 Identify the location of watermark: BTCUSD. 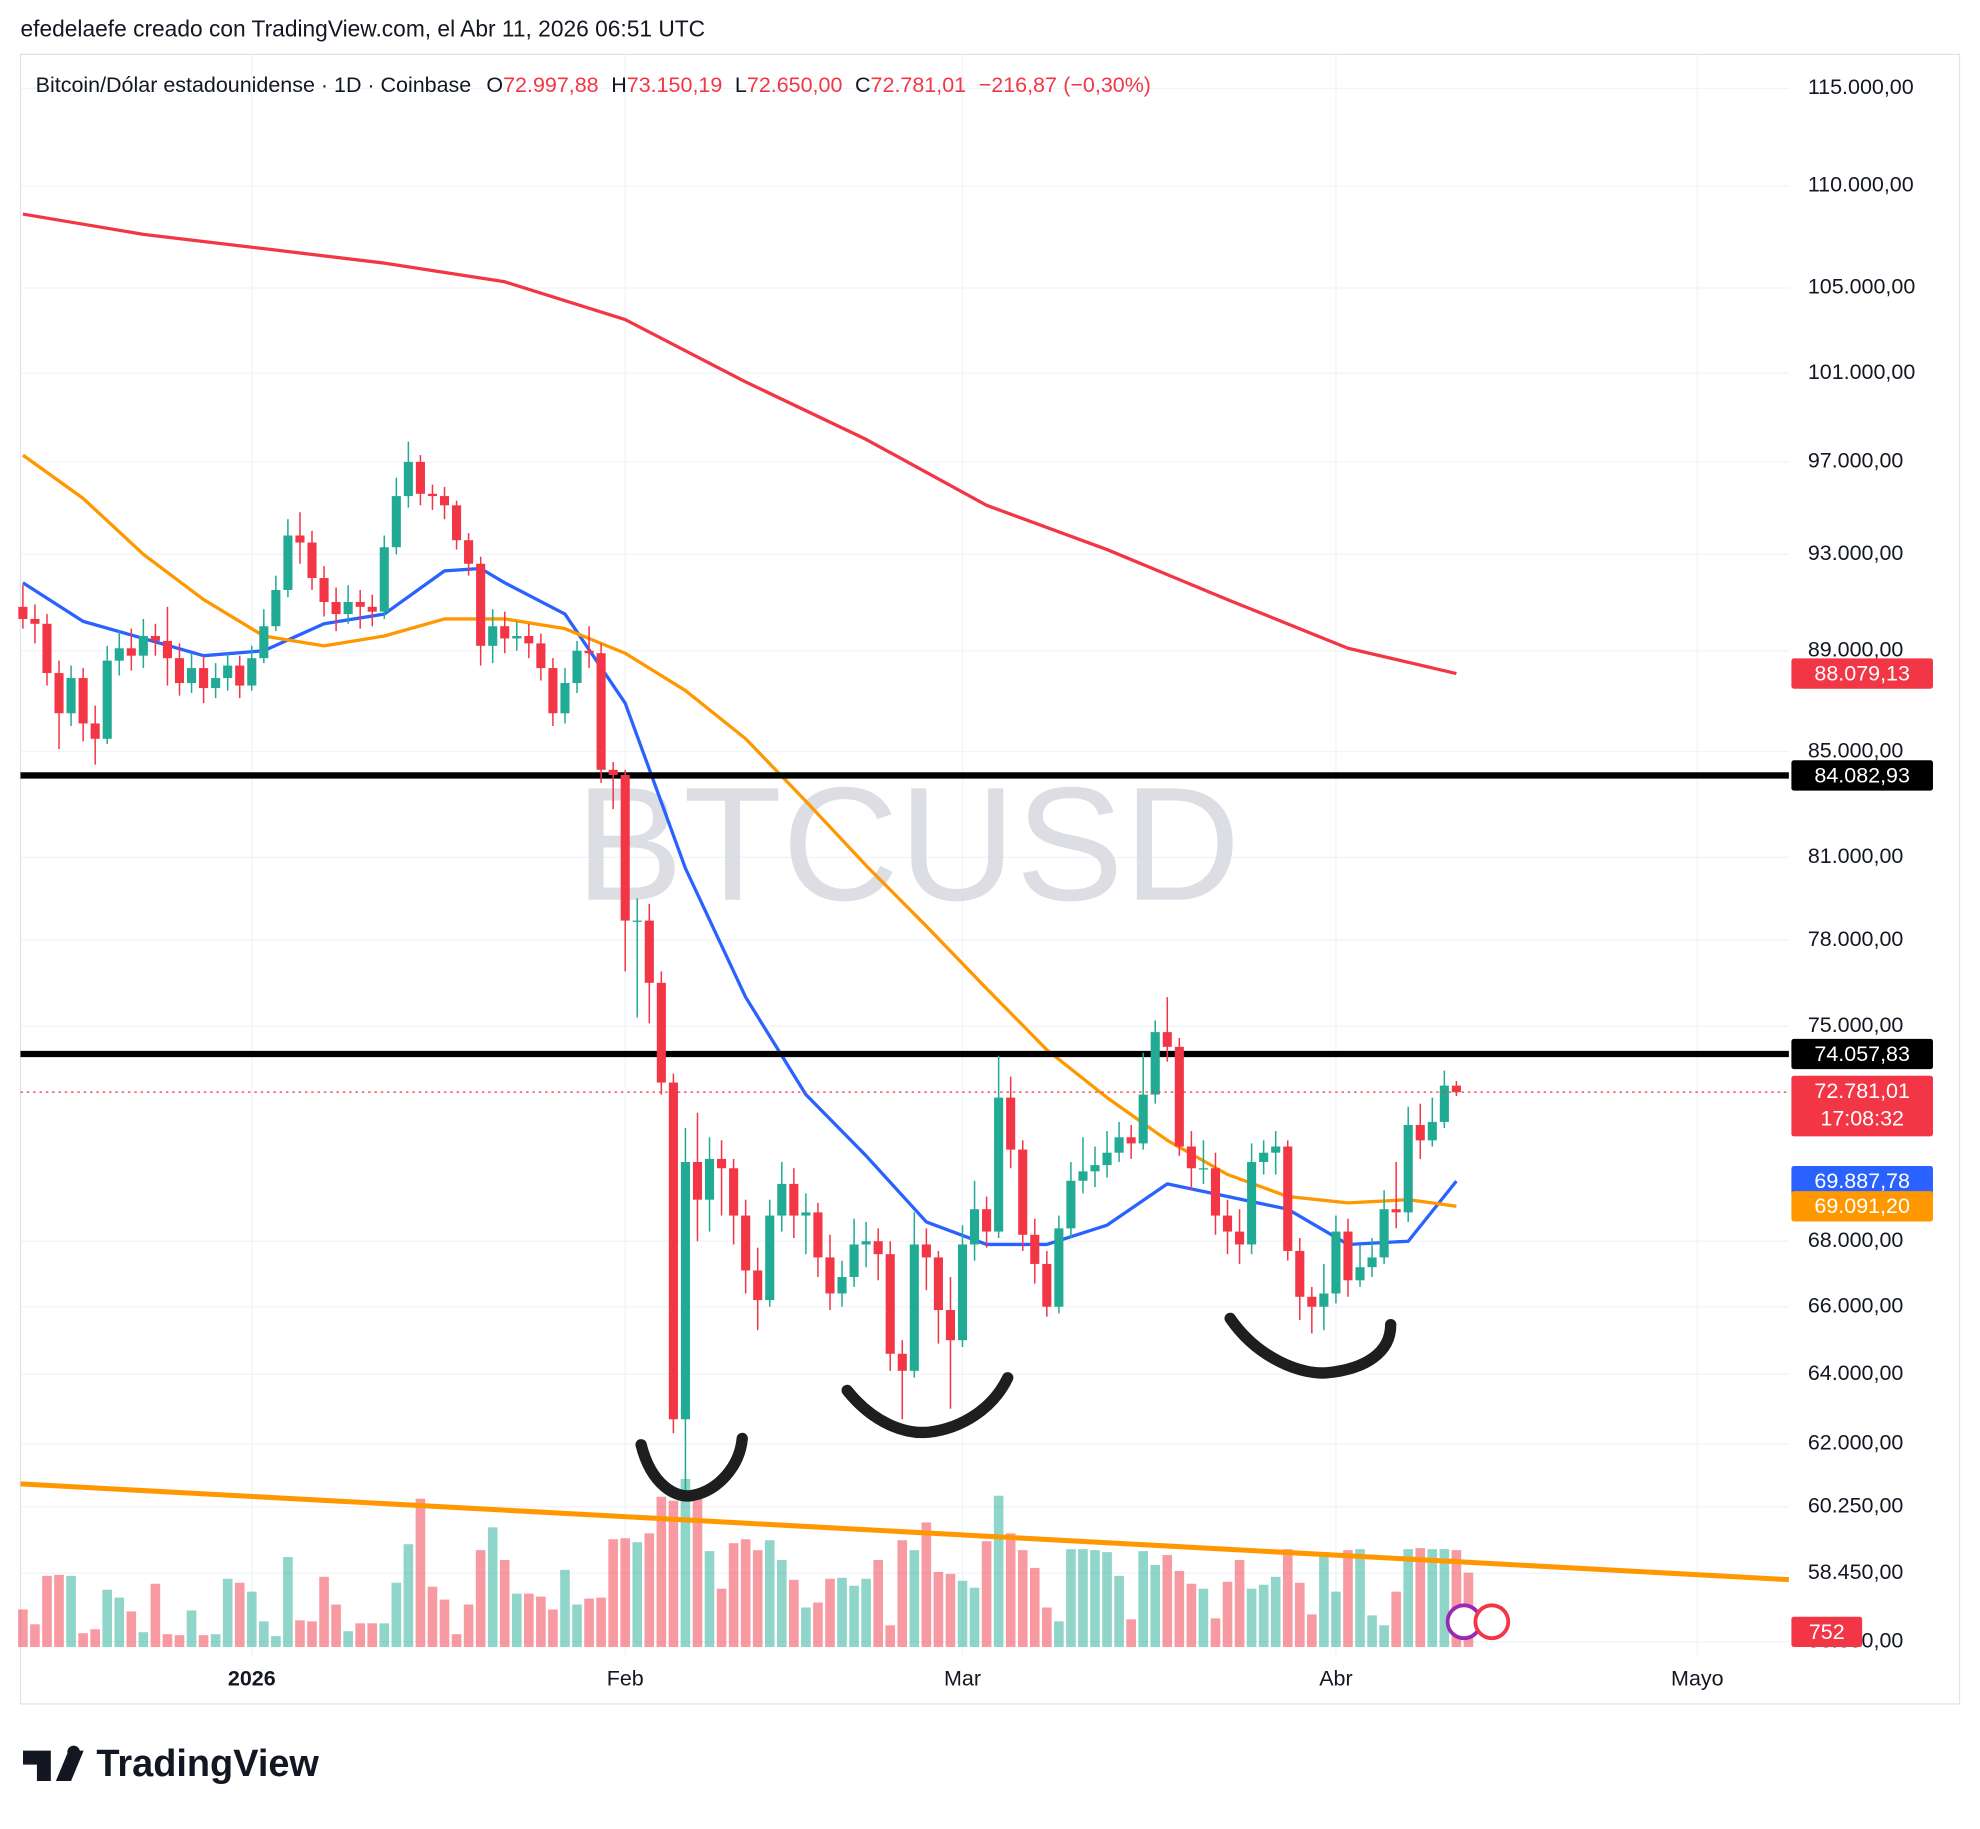
(907, 845).